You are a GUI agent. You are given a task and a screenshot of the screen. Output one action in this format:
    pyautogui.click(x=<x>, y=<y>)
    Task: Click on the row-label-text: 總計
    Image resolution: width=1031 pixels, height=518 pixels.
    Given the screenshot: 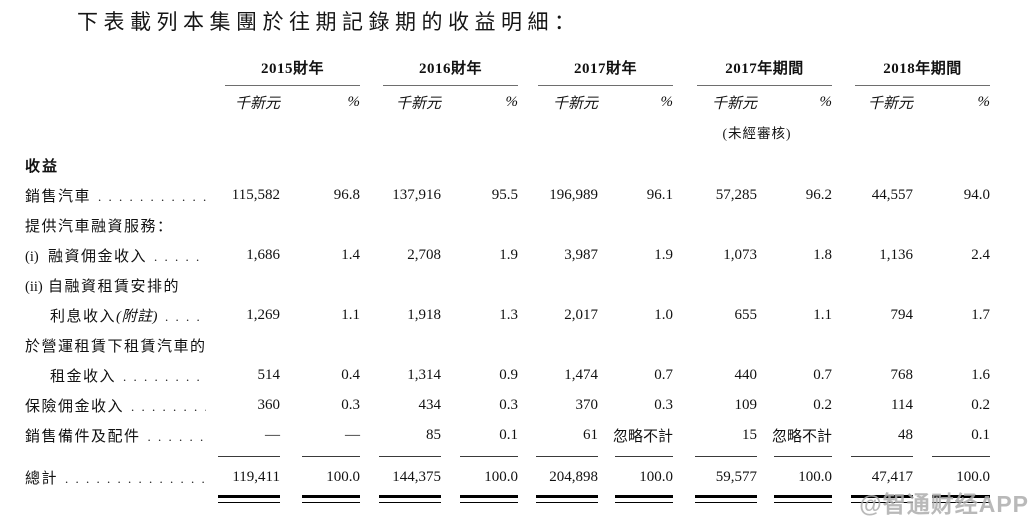 What is the action you would take?
    pyautogui.click(x=42, y=479)
    